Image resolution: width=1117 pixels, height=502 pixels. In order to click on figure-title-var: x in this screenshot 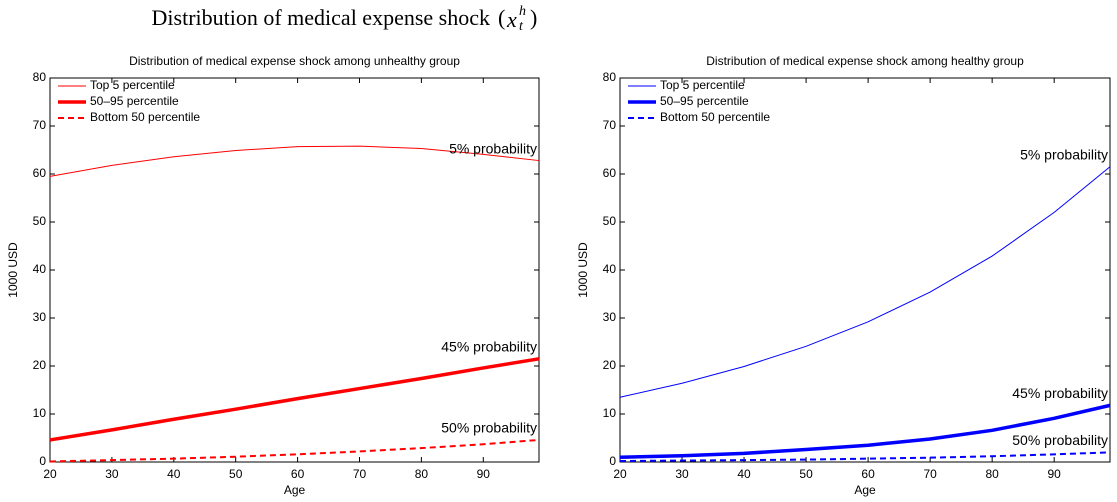, I will do `click(511, 19)`.